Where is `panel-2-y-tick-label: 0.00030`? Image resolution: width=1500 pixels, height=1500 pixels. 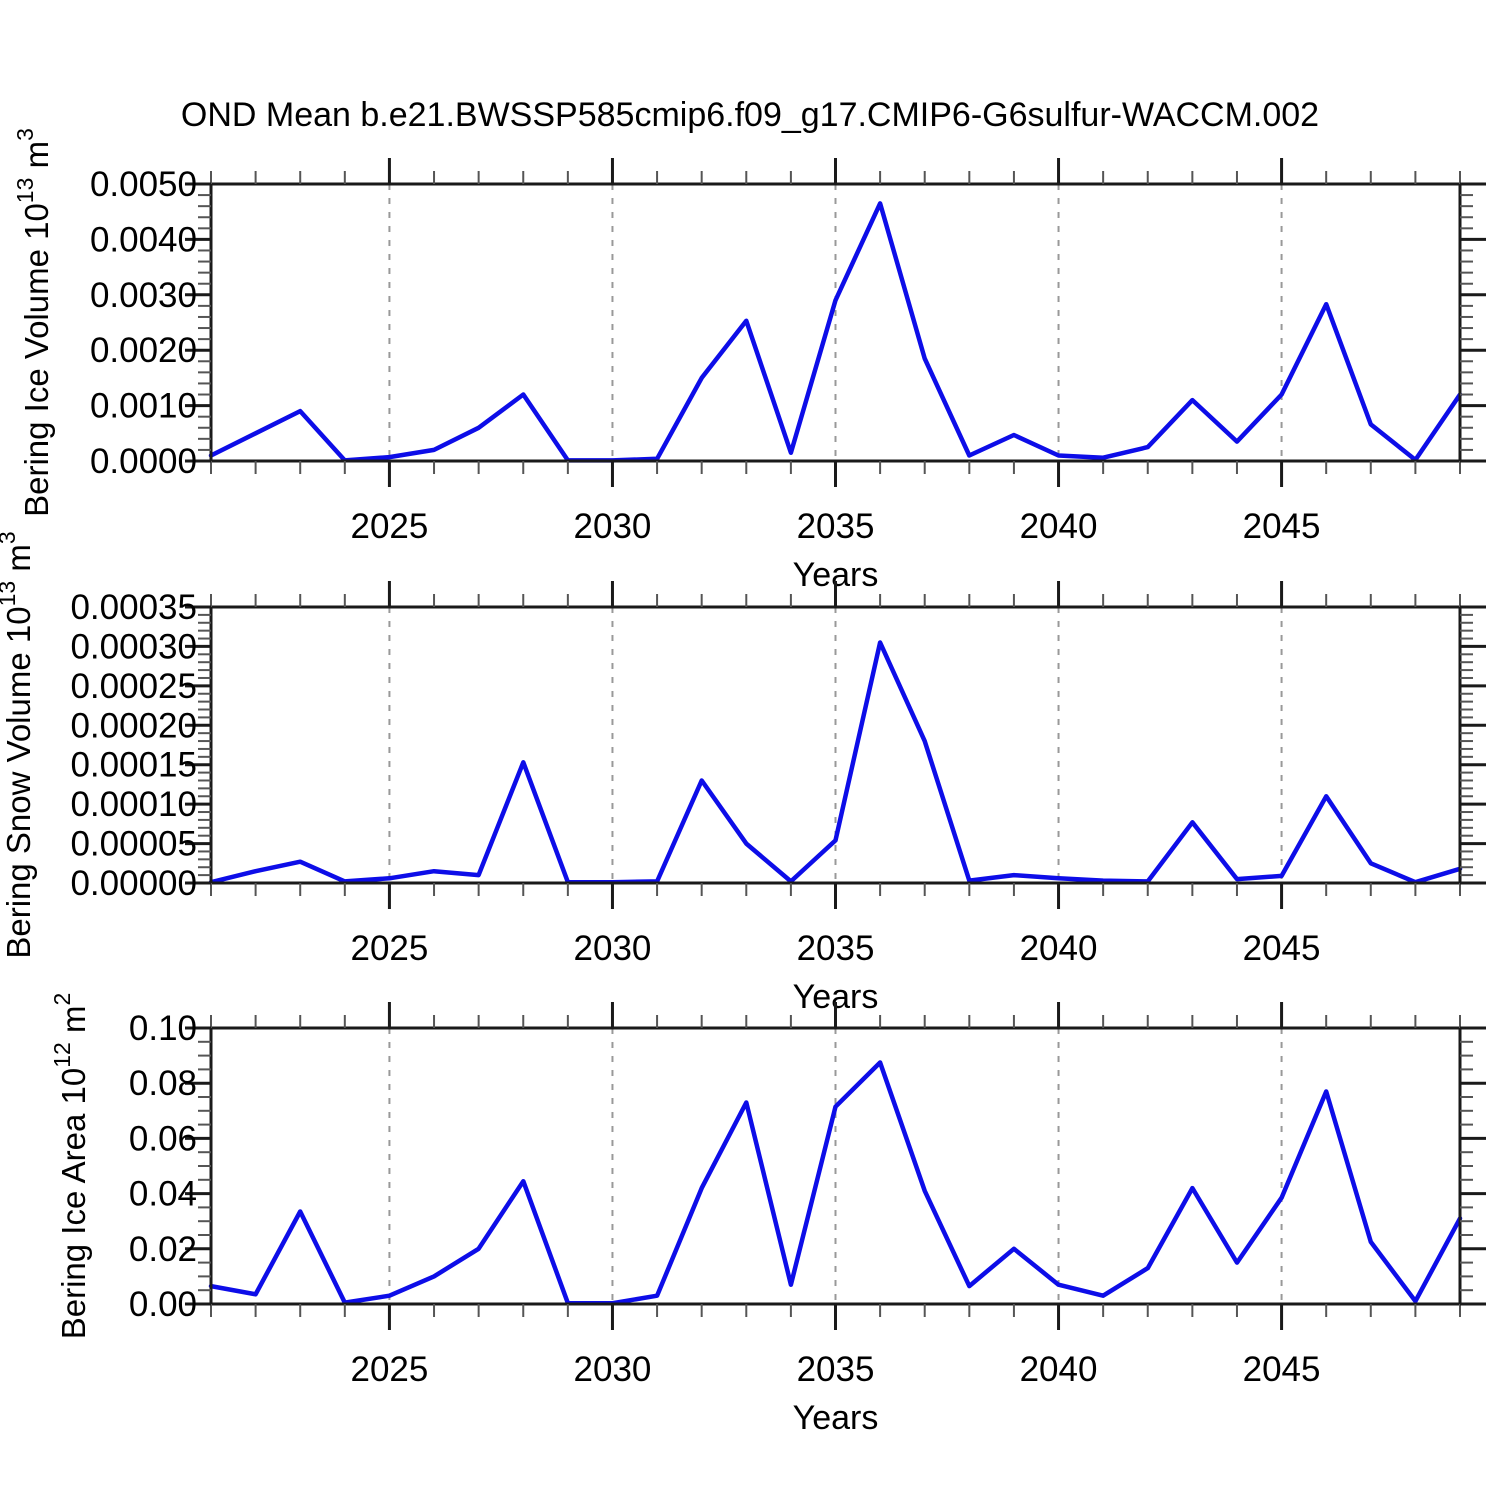 panel-2-y-tick-label: 0.00030 is located at coordinates (133, 646).